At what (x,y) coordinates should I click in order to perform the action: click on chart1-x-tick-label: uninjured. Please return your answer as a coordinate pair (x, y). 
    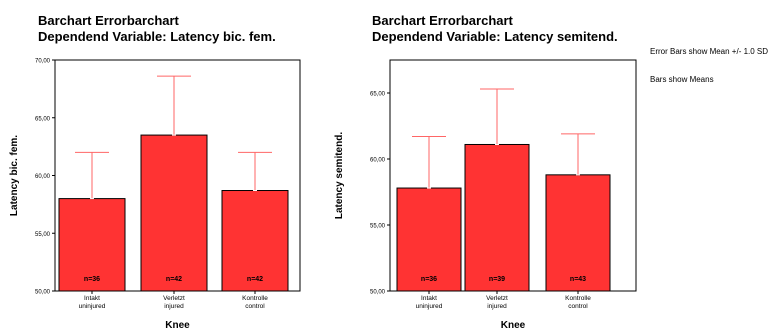
    Looking at the image, I should click on (92, 306).